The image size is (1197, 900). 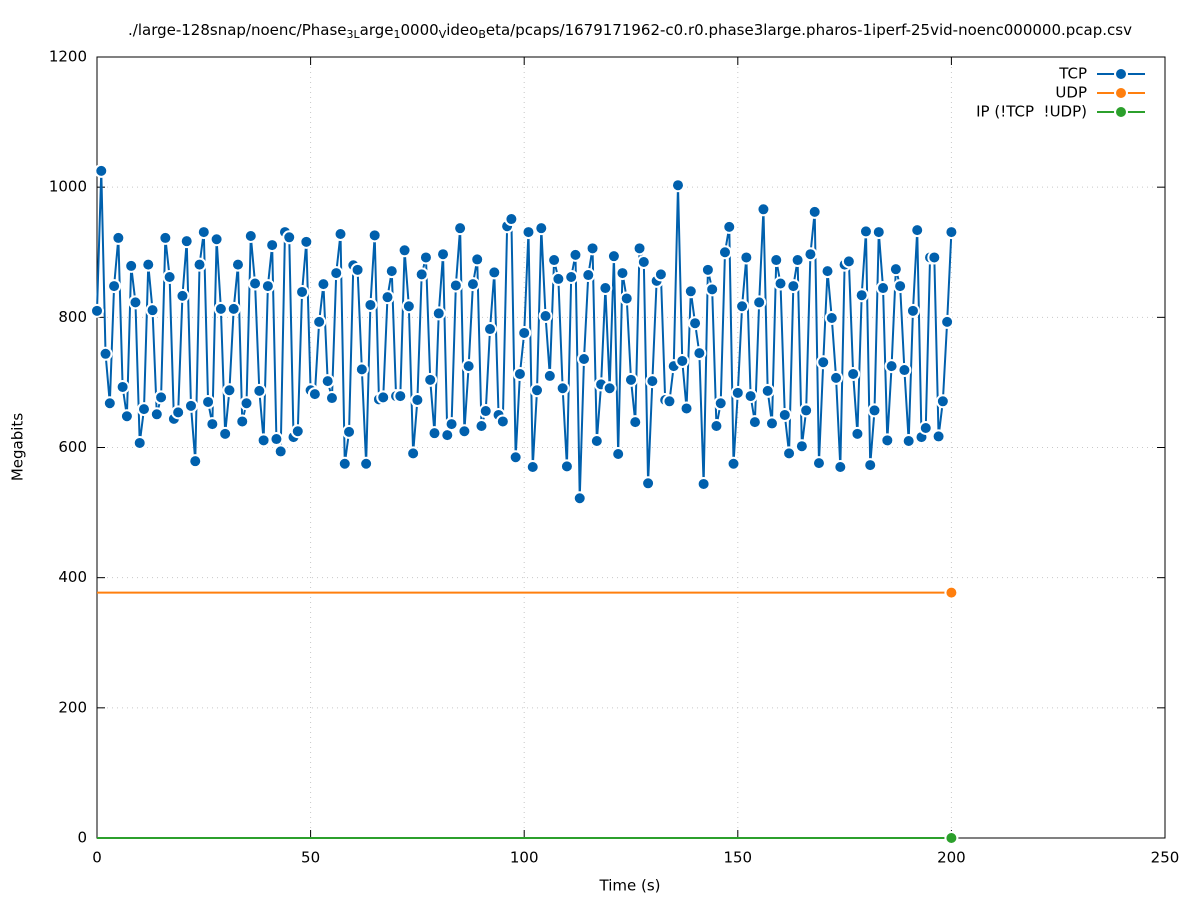 I want to click on x-tick-label: 100, so click(x=524, y=858).